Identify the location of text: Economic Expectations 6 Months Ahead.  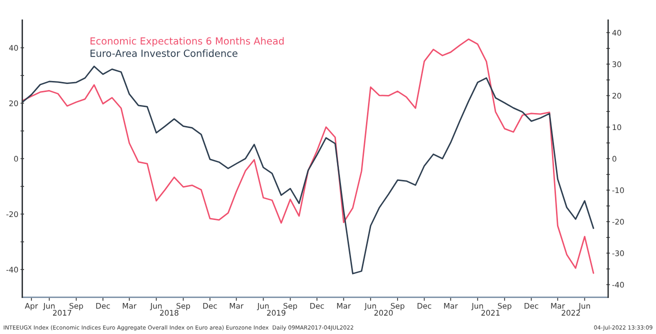
(187, 42).